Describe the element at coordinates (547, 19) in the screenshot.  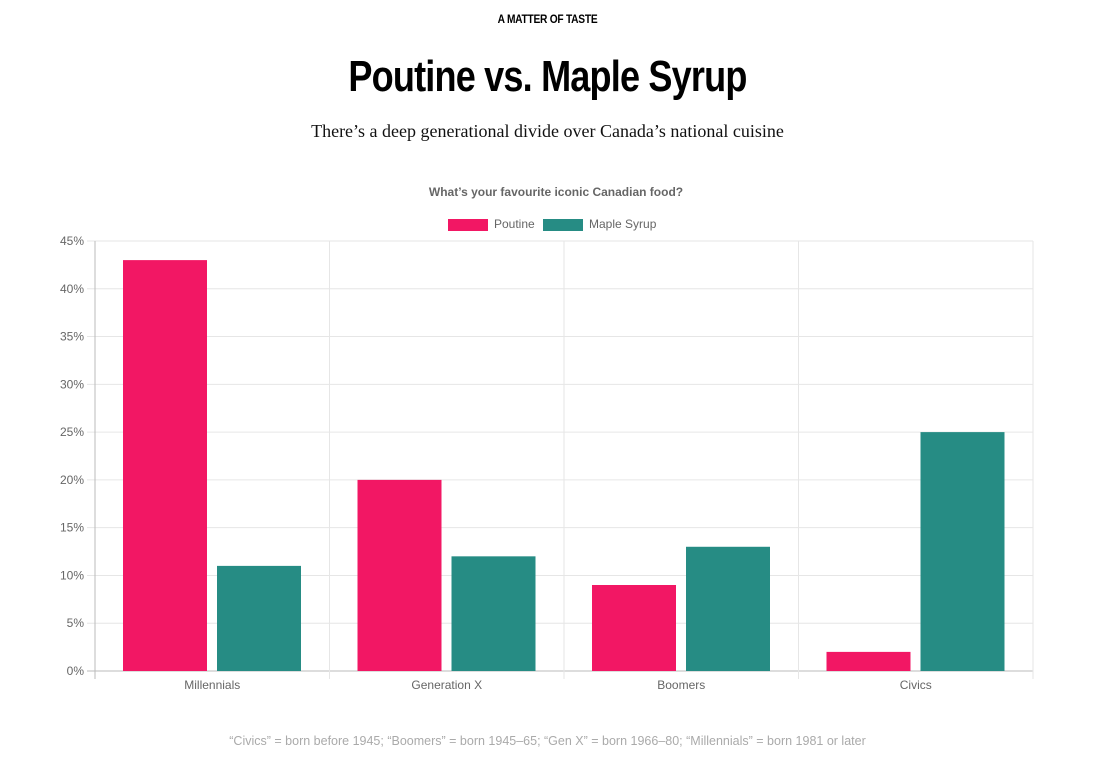
I see `kicker: A MATTER OF TASTE` at that location.